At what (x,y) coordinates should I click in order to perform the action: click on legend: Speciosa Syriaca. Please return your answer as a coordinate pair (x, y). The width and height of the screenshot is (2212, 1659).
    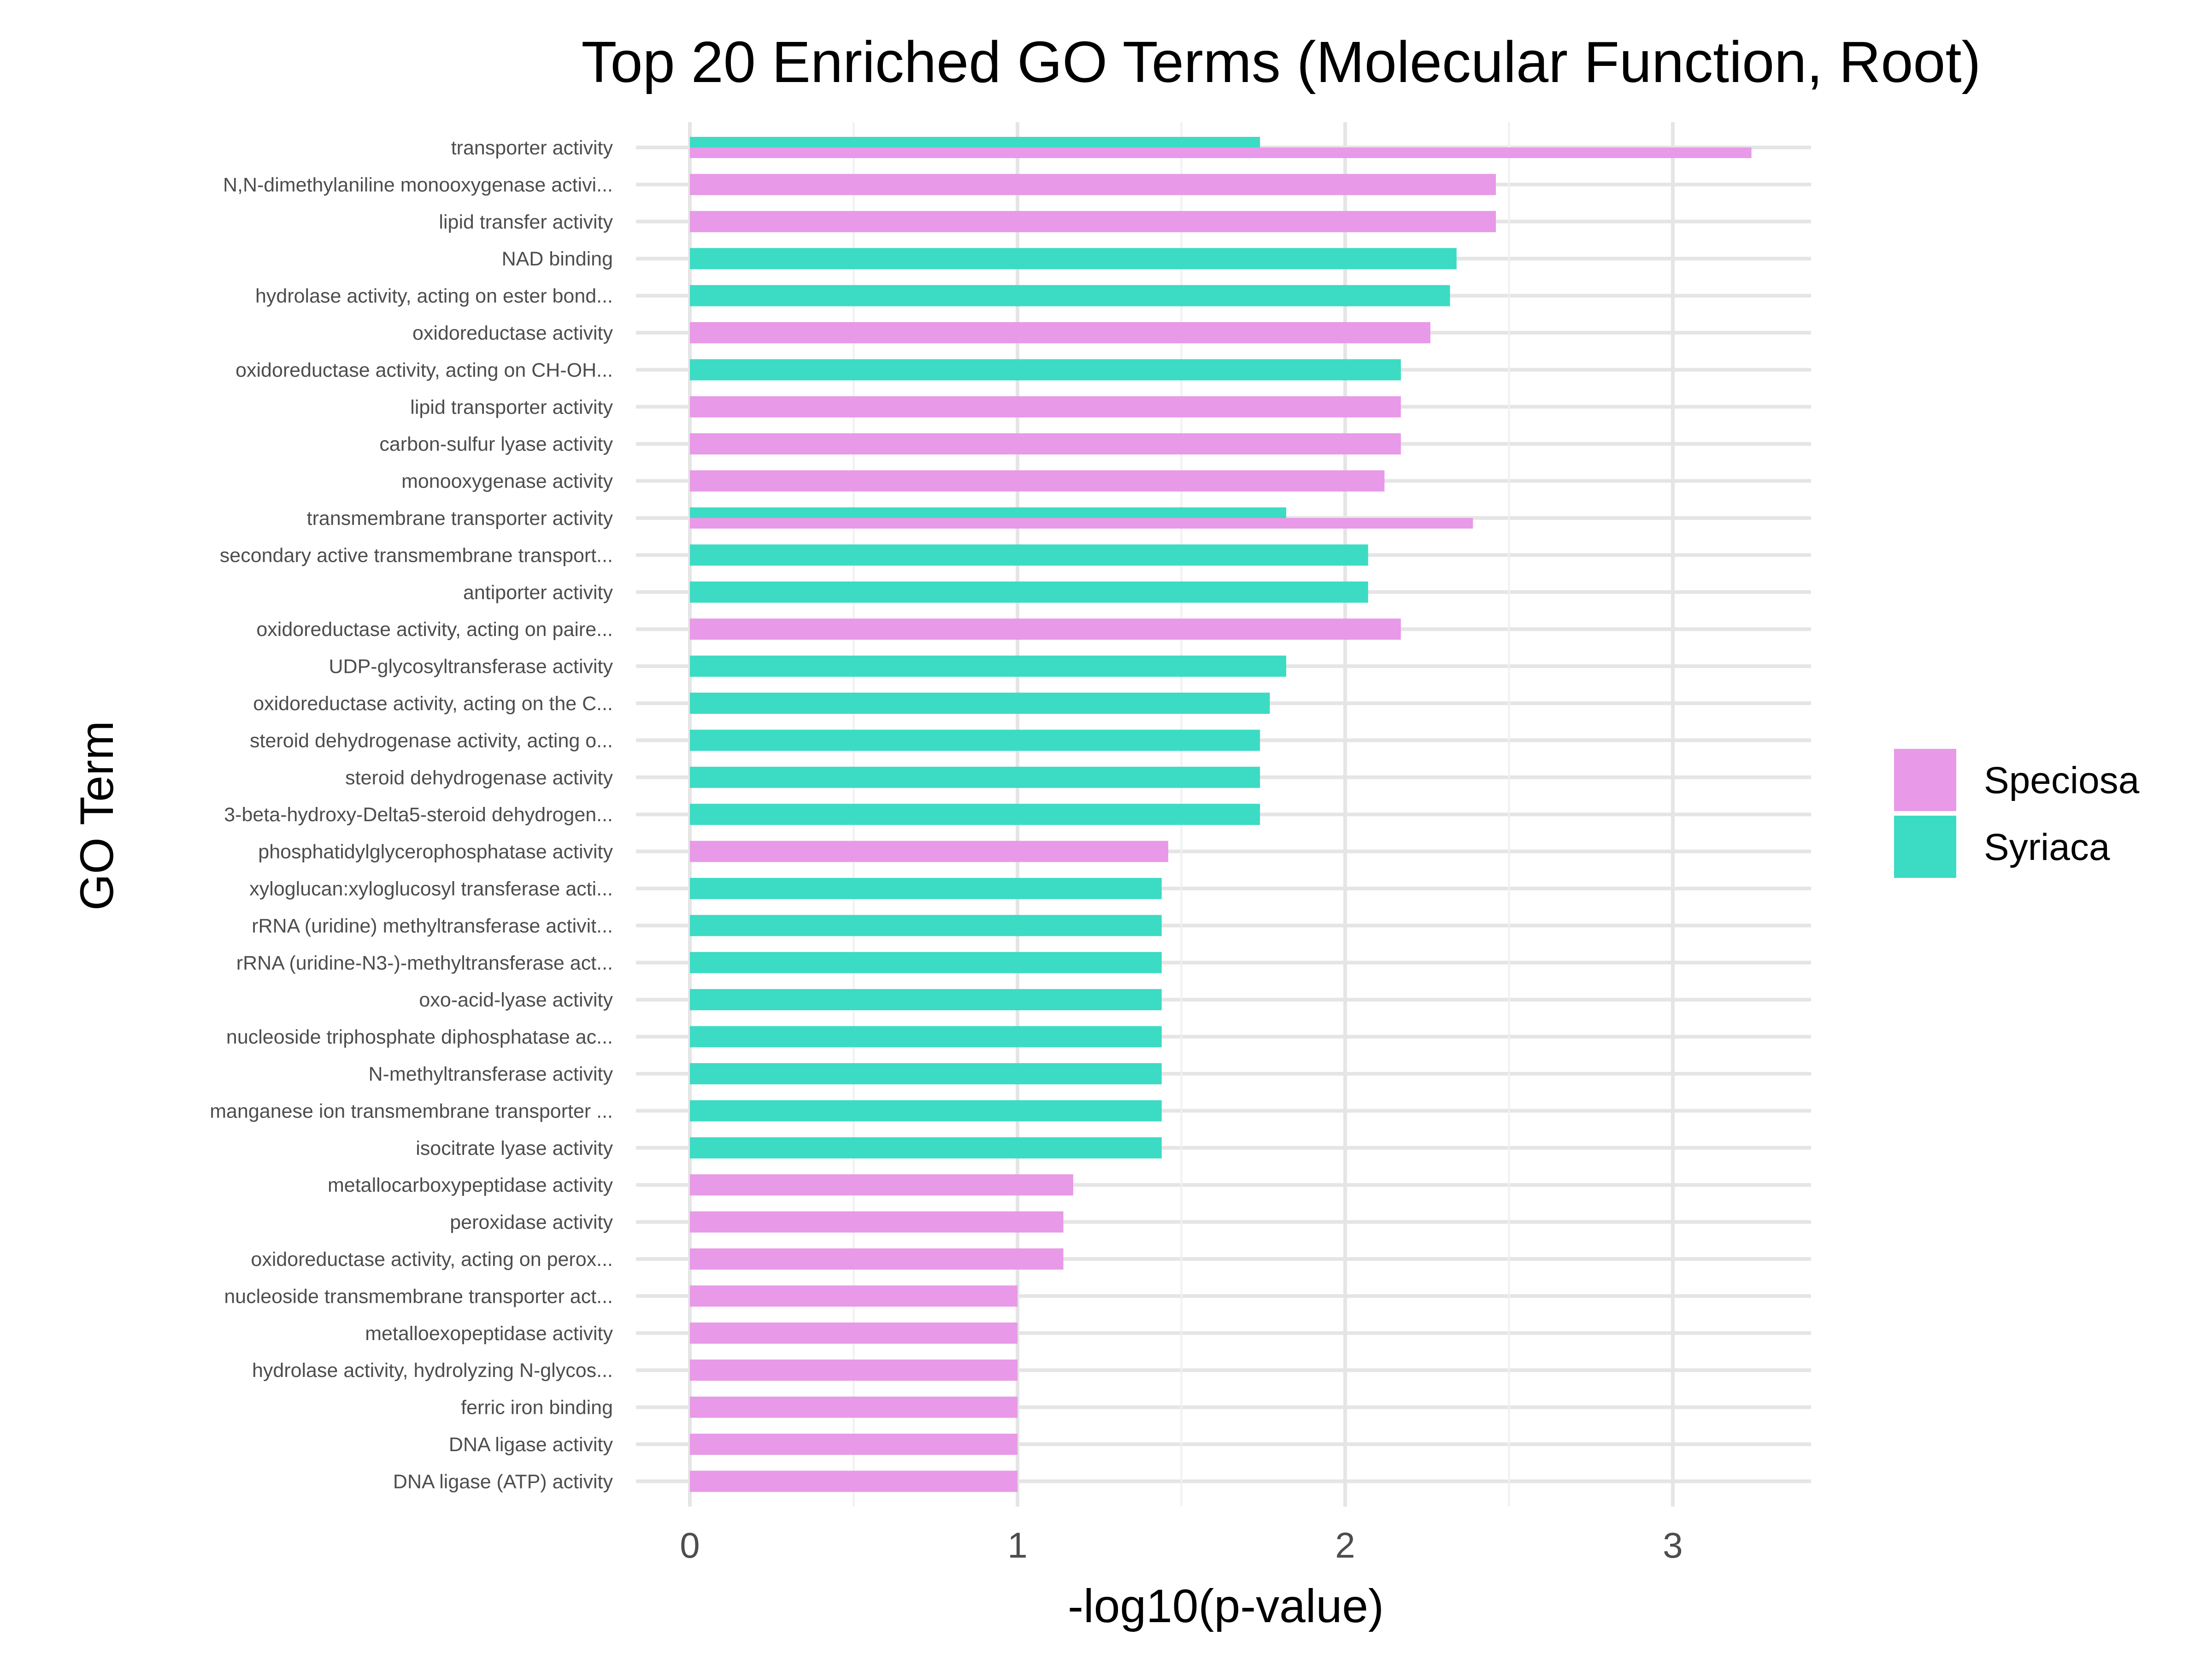
    Looking at the image, I should click on (2017, 813).